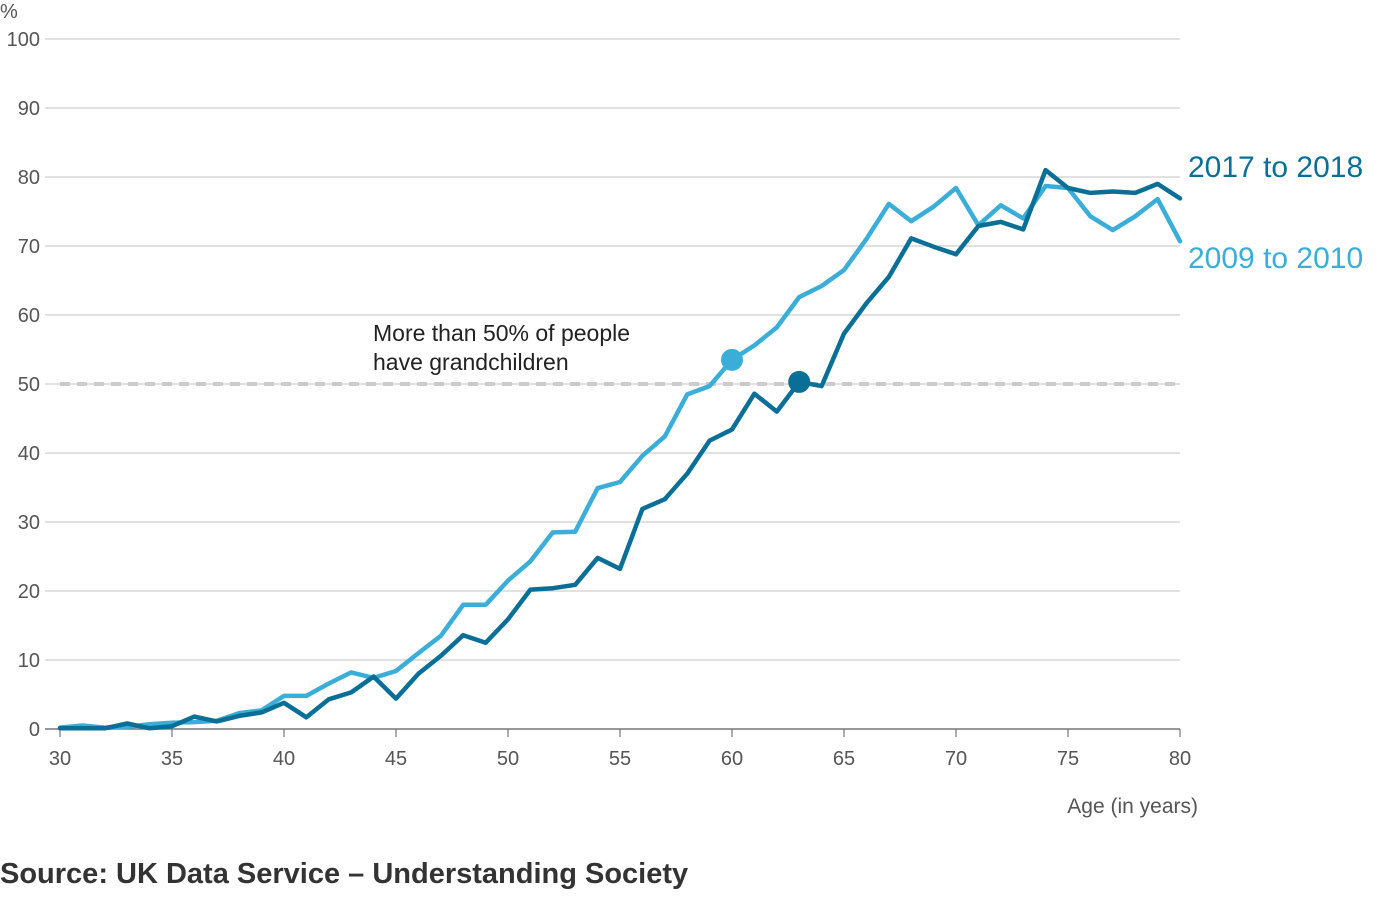 This screenshot has width=1382, height=897. What do you see at coordinates (732, 759) in the screenshot?
I see `x-tick-label-60: 60` at bounding box center [732, 759].